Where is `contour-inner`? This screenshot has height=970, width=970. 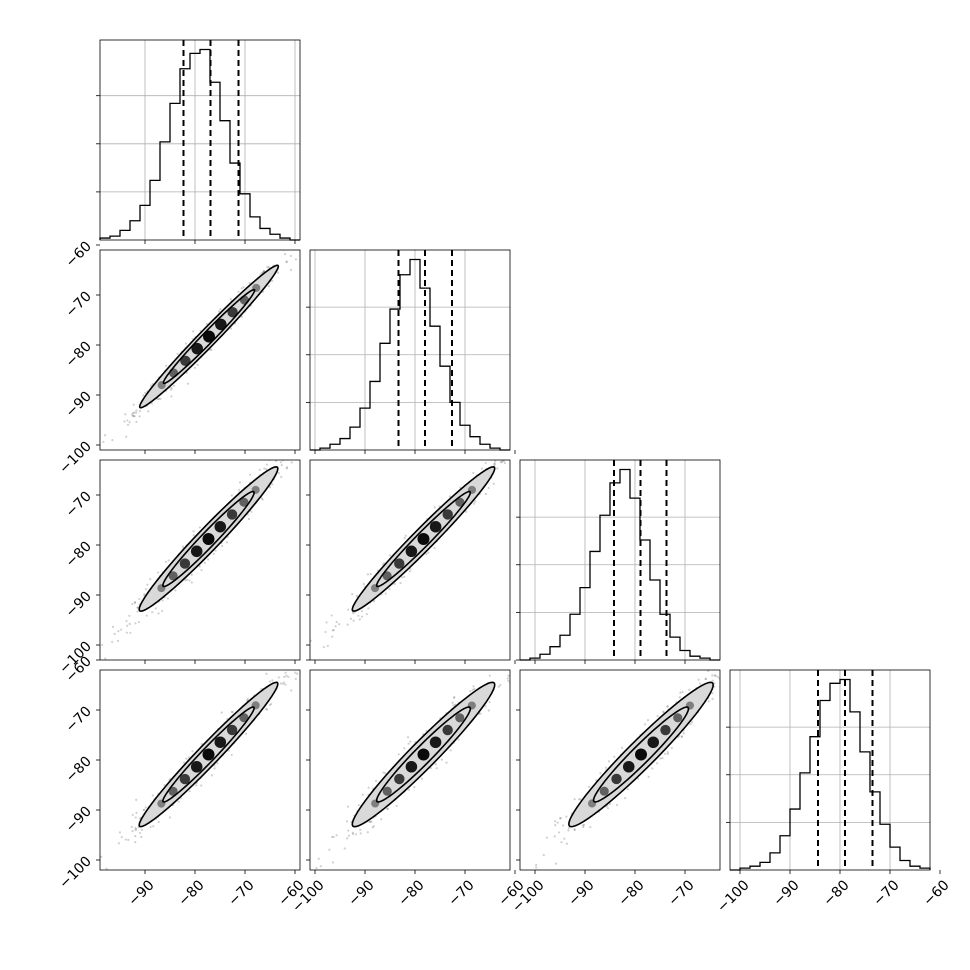 contour-inner is located at coordinates (208, 539).